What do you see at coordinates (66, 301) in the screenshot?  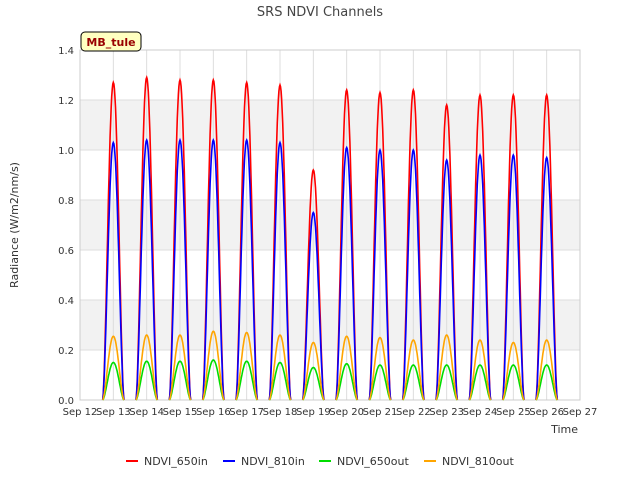 I see `y-tick-label: 0.4` at bounding box center [66, 301].